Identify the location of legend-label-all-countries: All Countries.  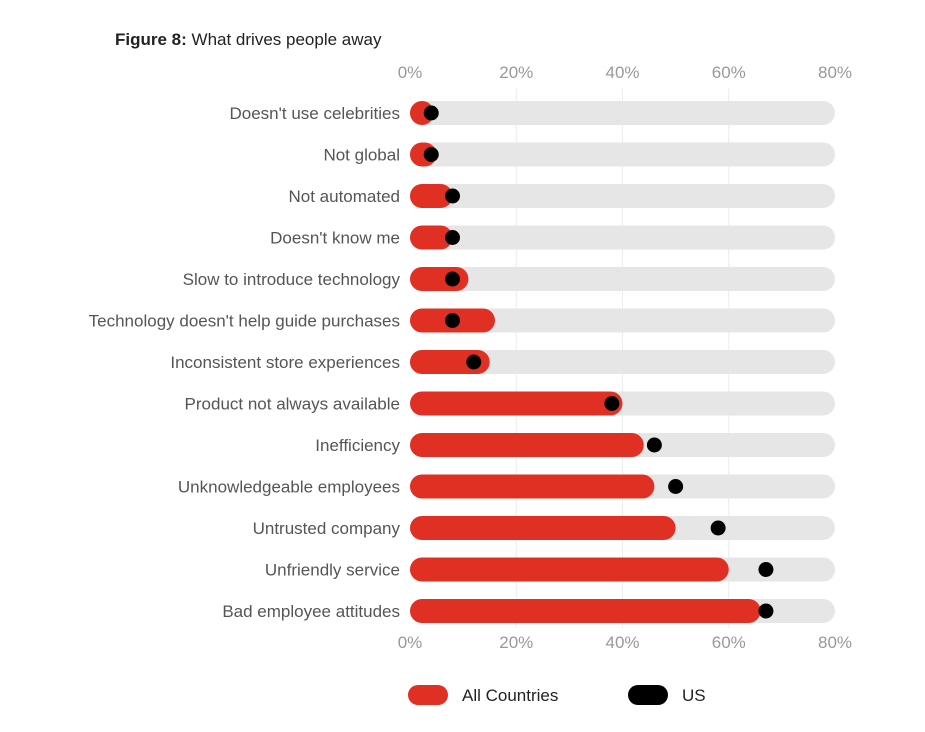
(510, 695).